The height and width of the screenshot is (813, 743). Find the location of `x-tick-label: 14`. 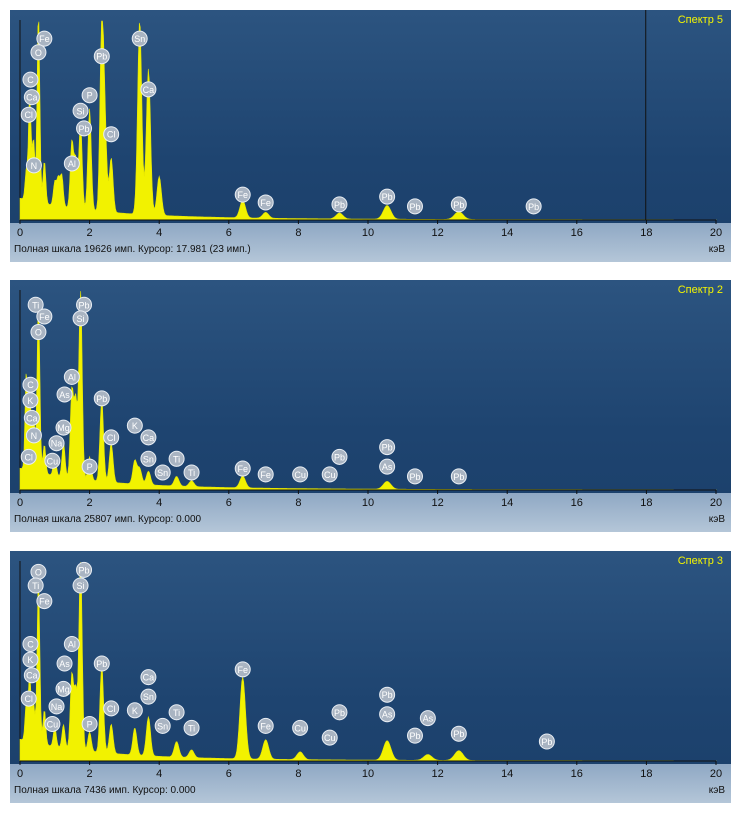

x-tick-label: 14 is located at coordinates (507, 774).